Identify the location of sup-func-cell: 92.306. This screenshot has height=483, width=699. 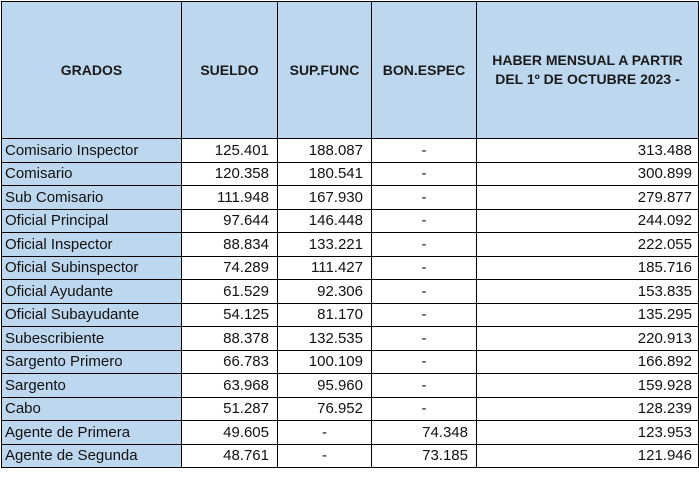
(324, 291).